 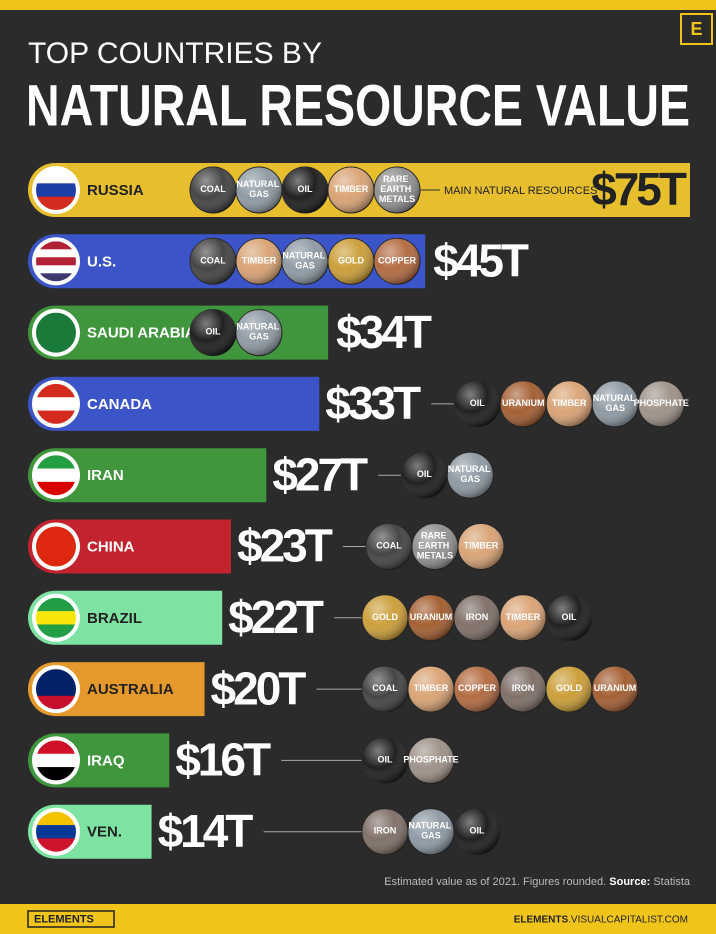 I want to click on category-label: RUSSIA, so click(x=115, y=190).